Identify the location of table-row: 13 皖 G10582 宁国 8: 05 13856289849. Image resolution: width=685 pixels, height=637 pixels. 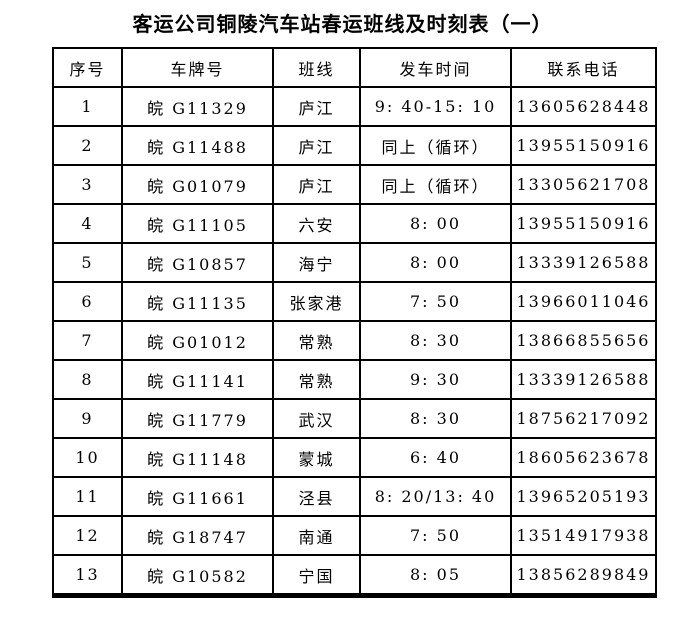
(354, 575).